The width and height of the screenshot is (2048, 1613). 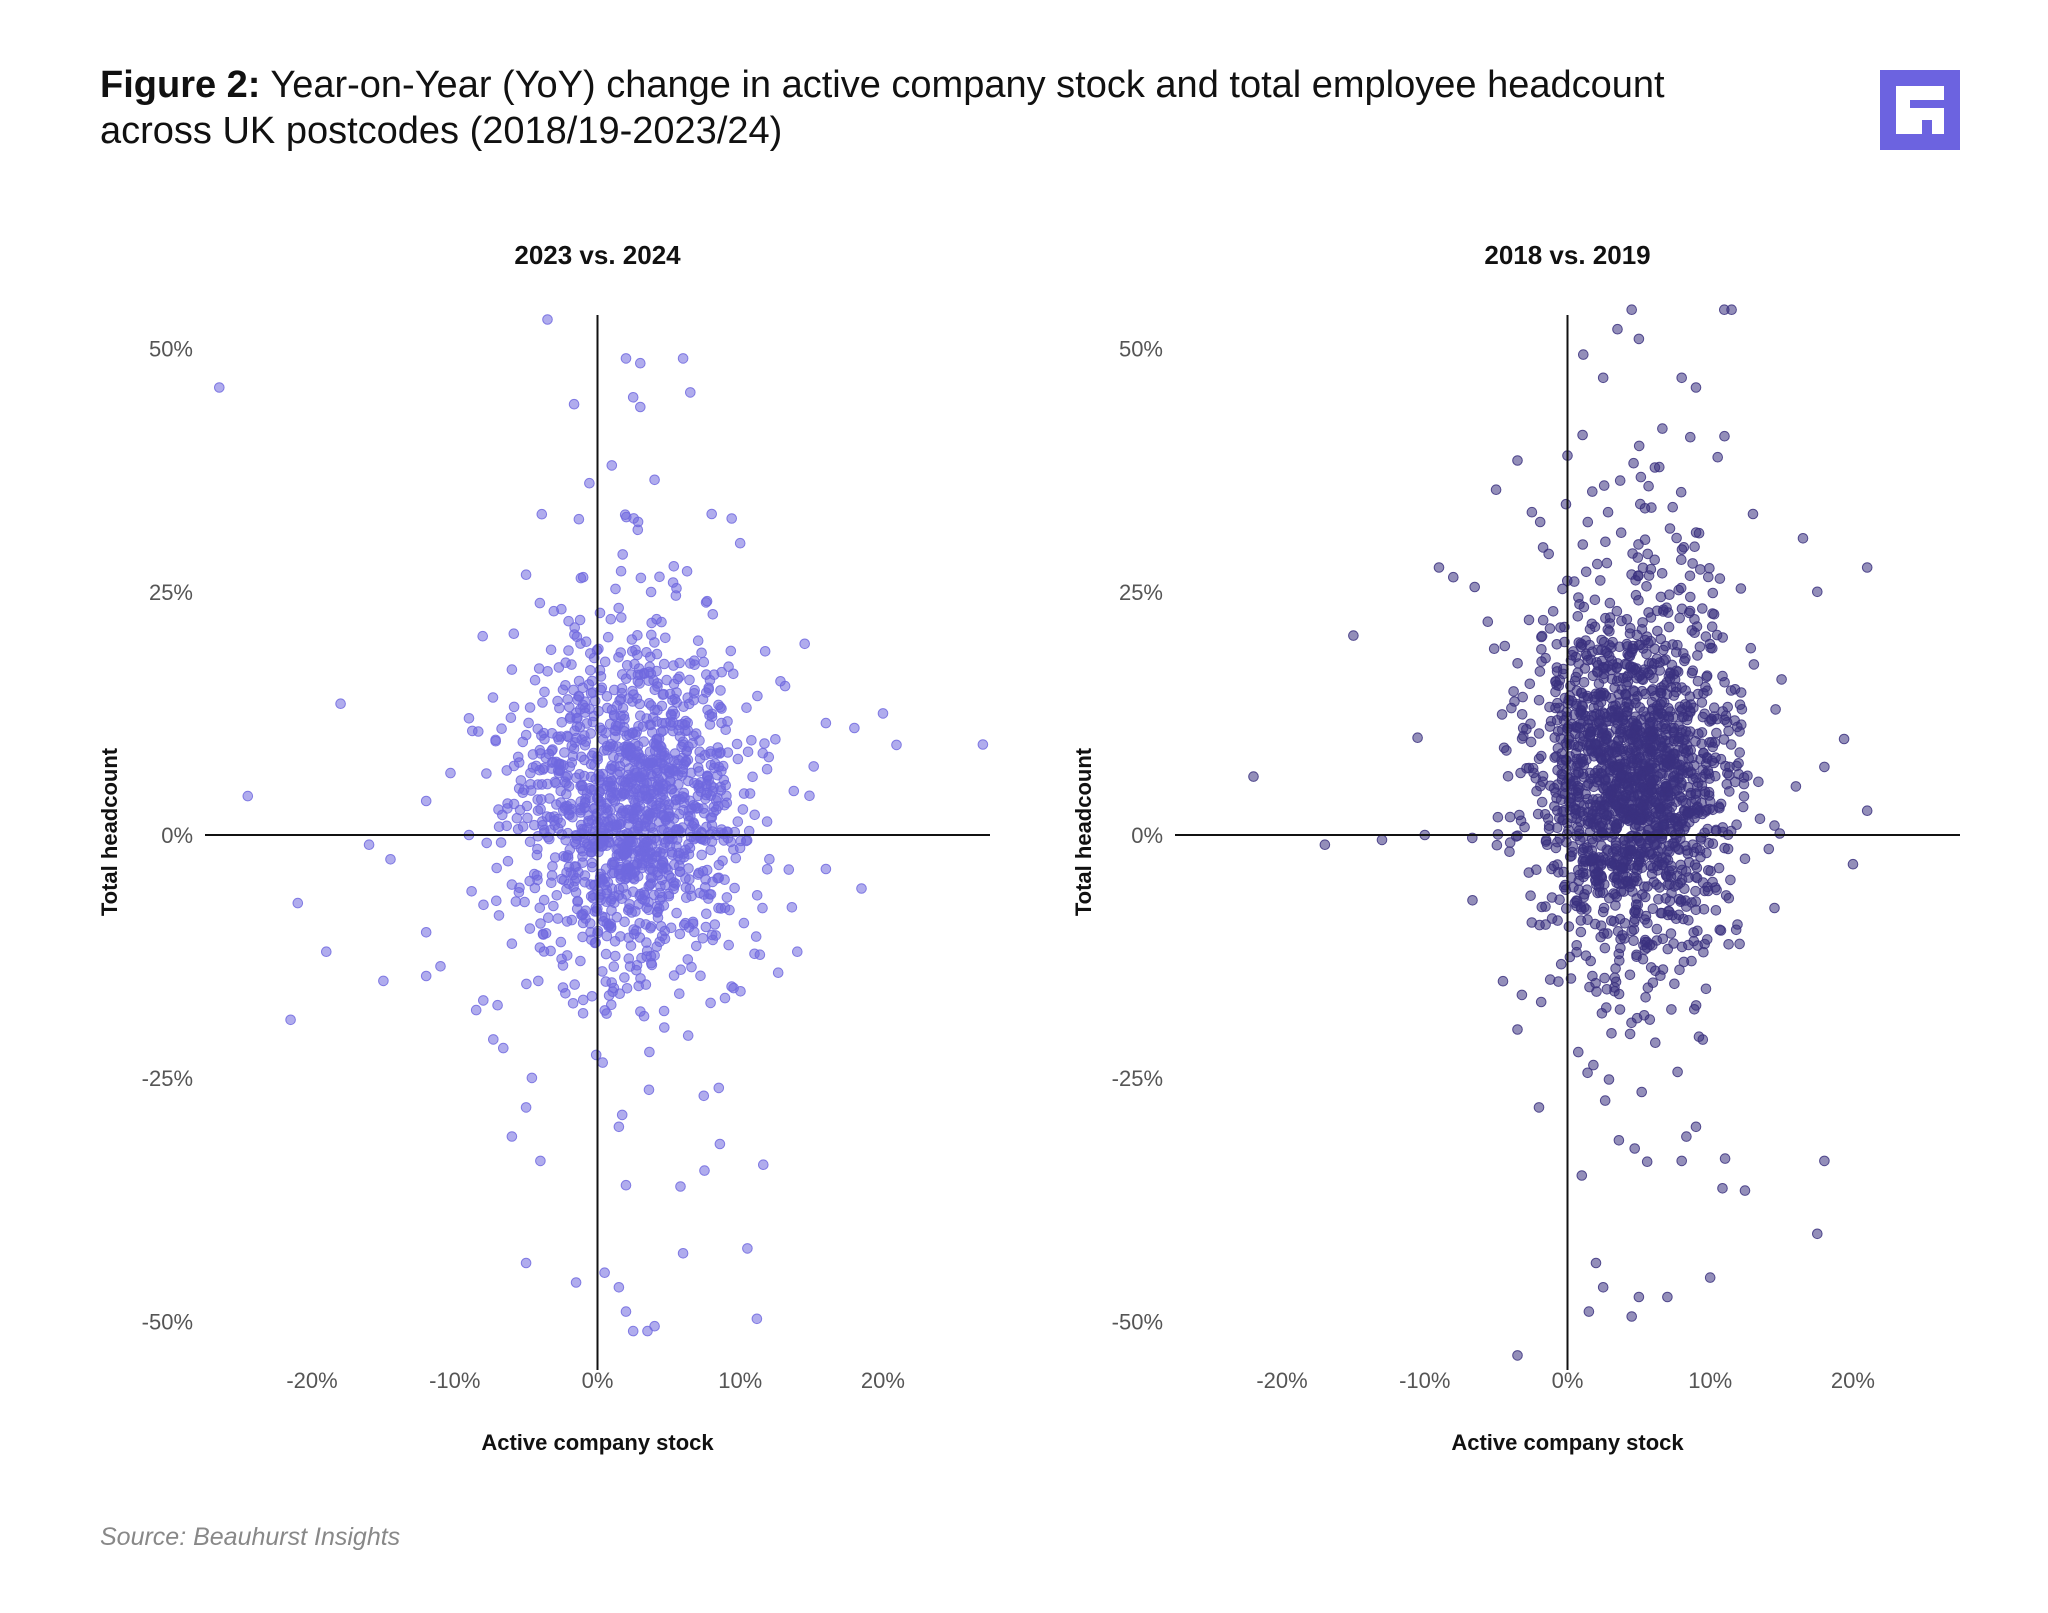 What do you see at coordinates (1141, 592) in the screenshot?
I see `y-tick-label: 25%` at bounding box center [1141, 592].